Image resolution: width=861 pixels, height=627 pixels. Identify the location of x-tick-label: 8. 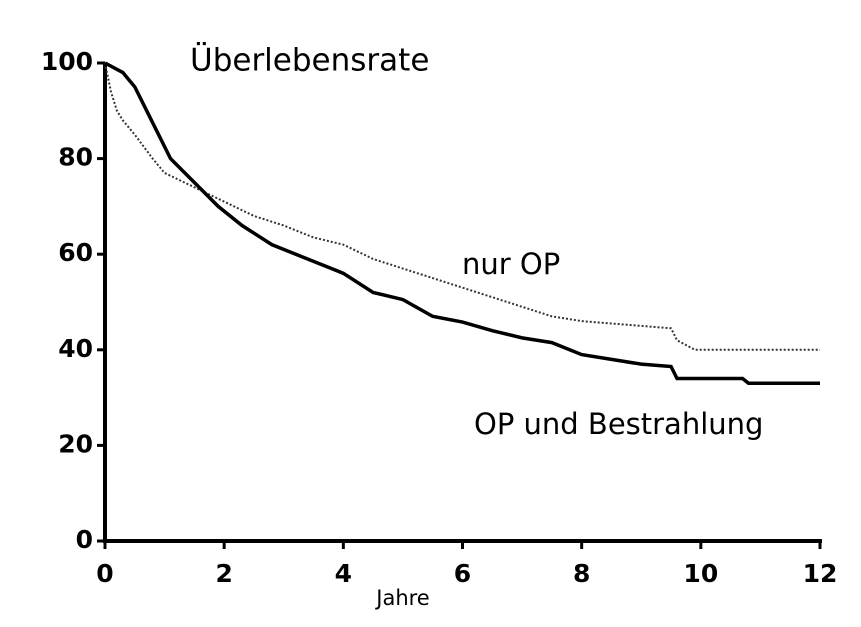
(581, 573).